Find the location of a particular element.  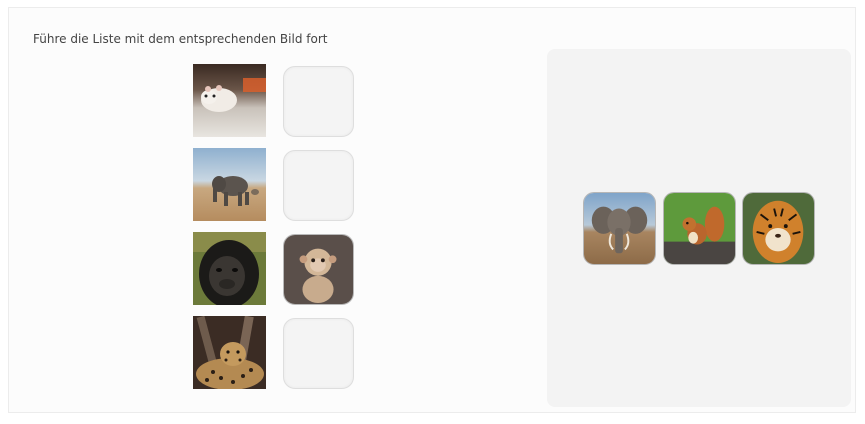

elephant-choice-image is located at coordinates (619, 228).